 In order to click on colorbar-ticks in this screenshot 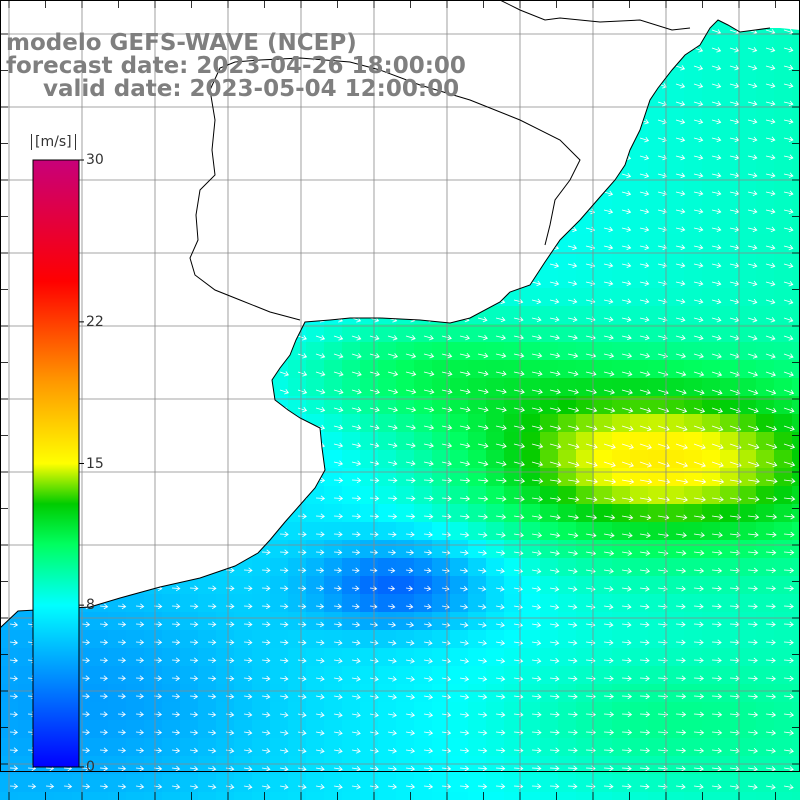, I will do `click(81, 463)`.